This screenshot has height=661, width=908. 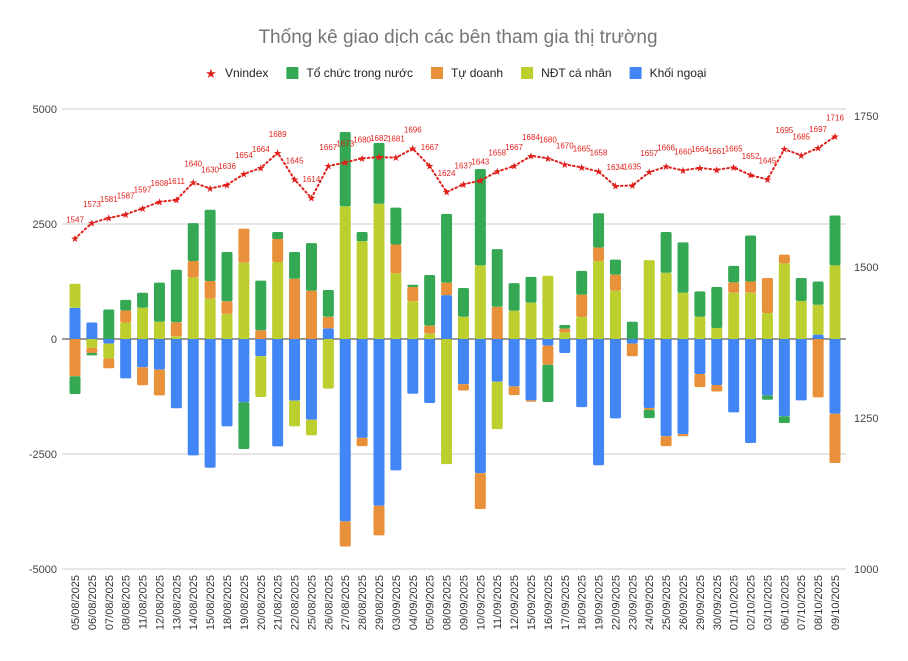 I want to click on x-axis-tick-label: 29/09/2025, so click(x=701, y=602).